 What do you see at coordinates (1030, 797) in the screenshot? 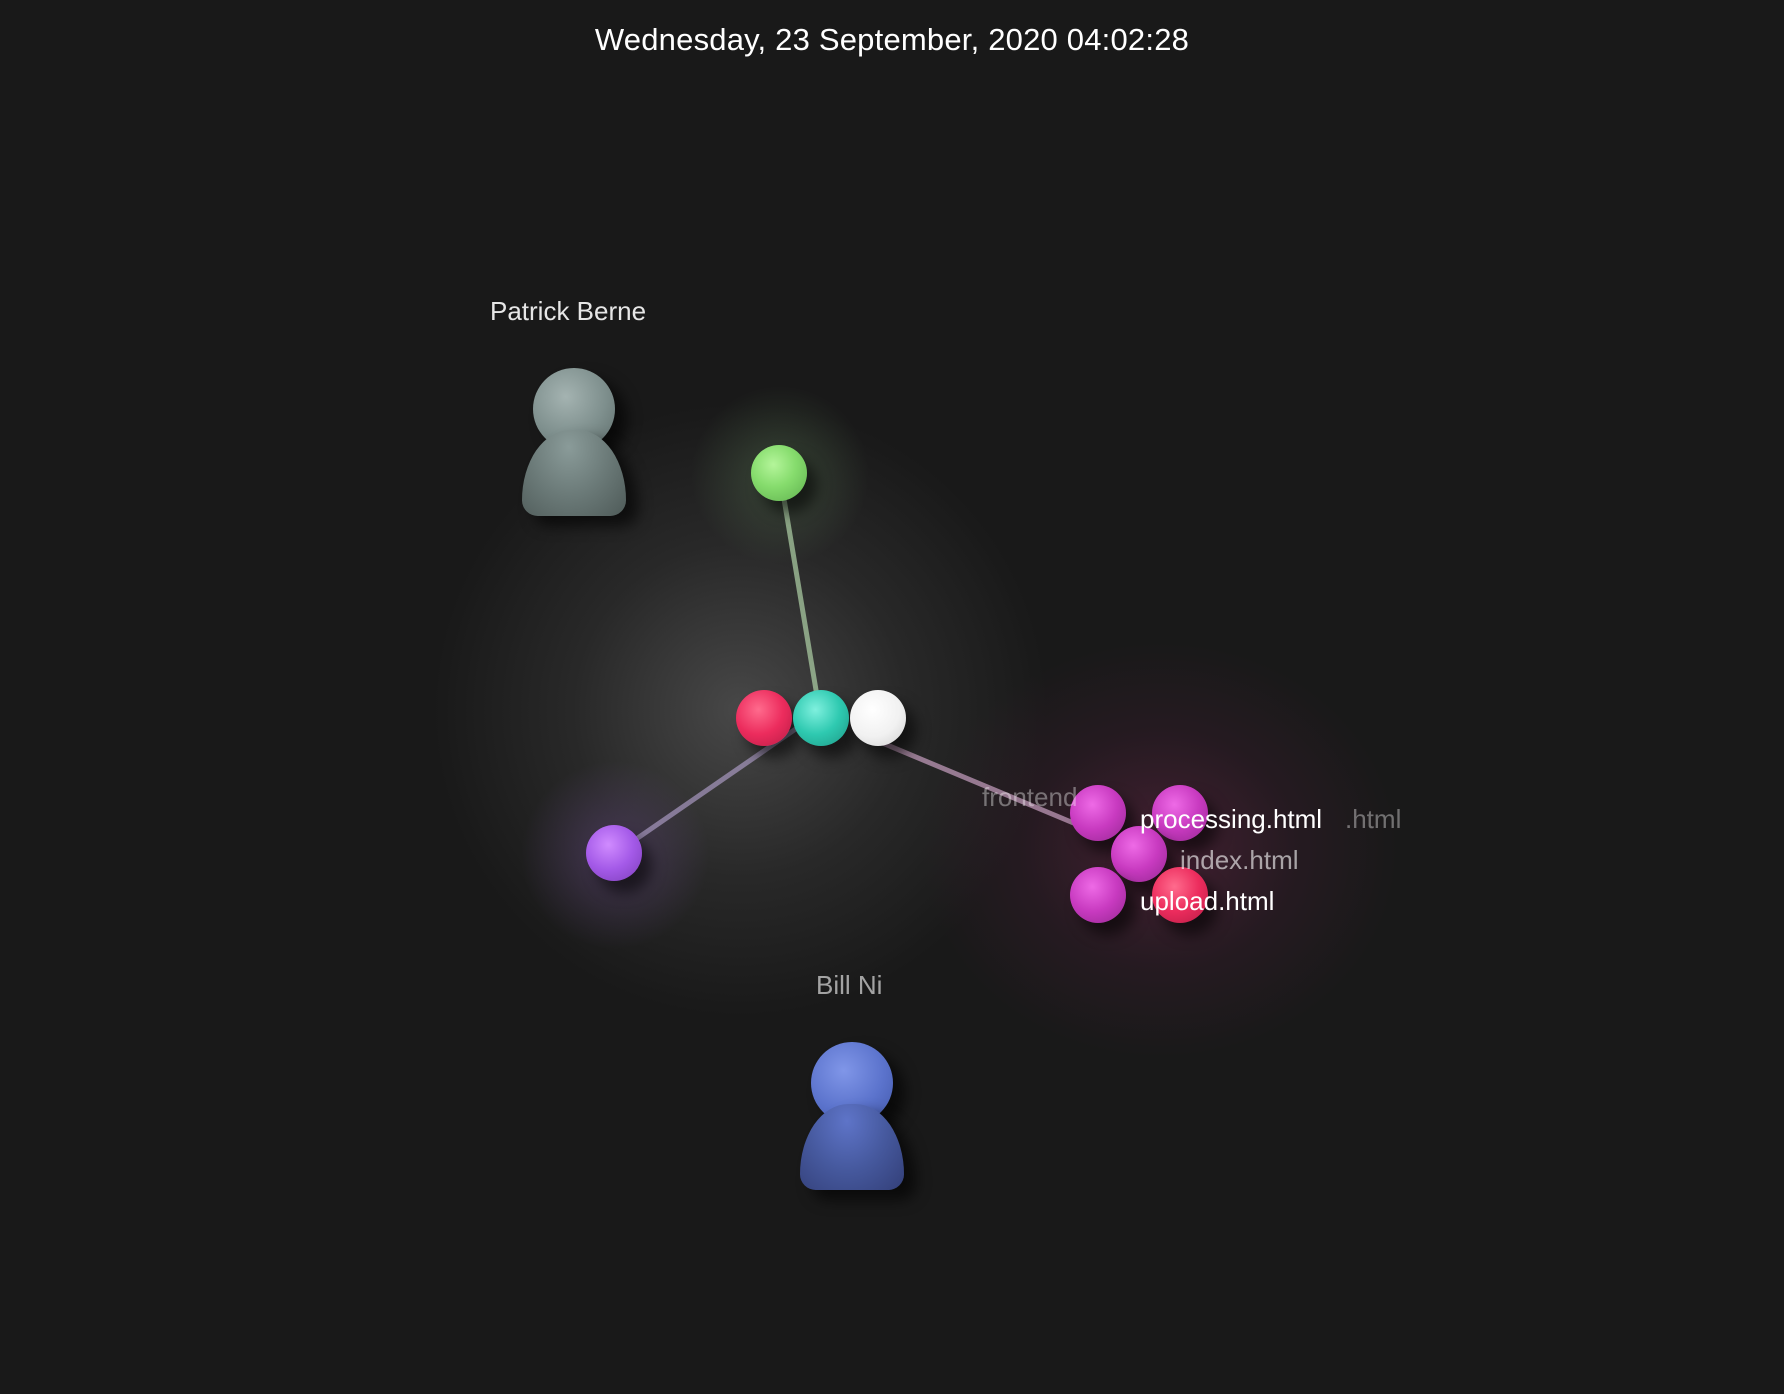
I see `directory-label-frontend: frontend` at bounding box center [1030, 797].